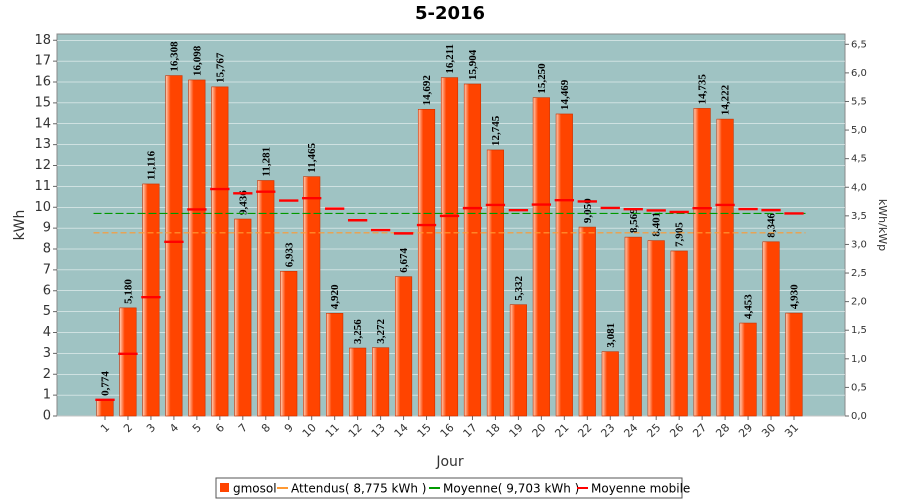  What do you see at coordinates (772, 225) in the screenshot?
I see `value-label: 8,346` at bounding box center [772, 225].